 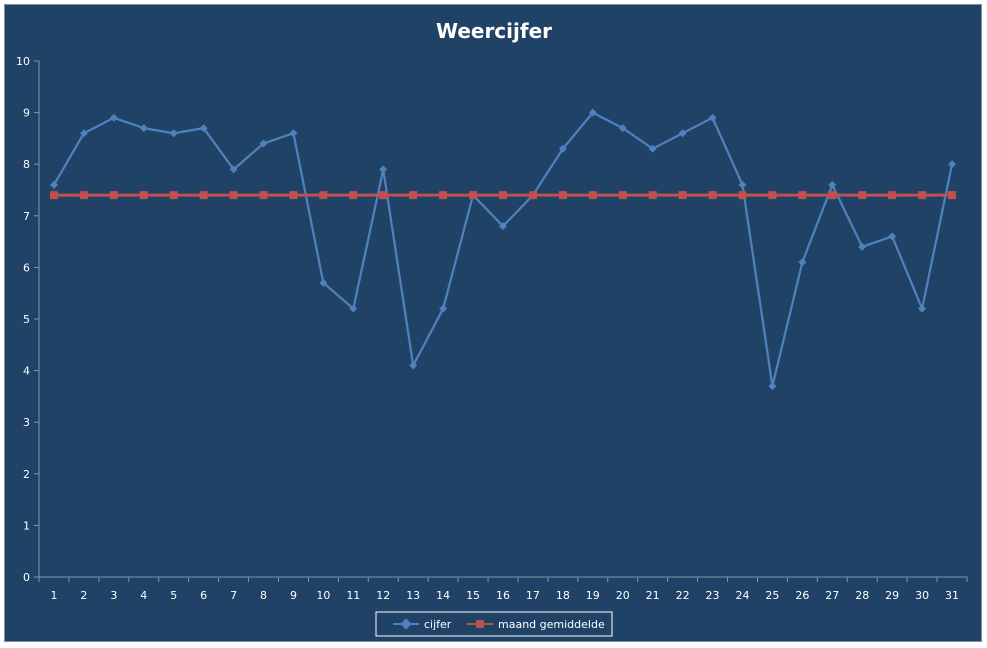 I want to click on y-tick-label: 8, so click(x=26, y=164).